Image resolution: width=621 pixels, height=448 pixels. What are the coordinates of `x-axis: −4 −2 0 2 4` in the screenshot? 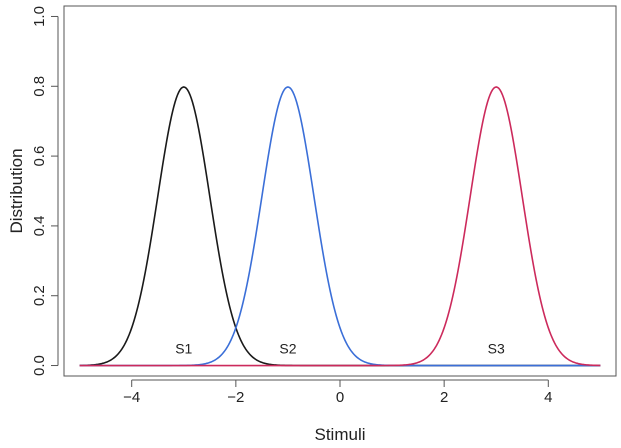 It's located at (337, 392).